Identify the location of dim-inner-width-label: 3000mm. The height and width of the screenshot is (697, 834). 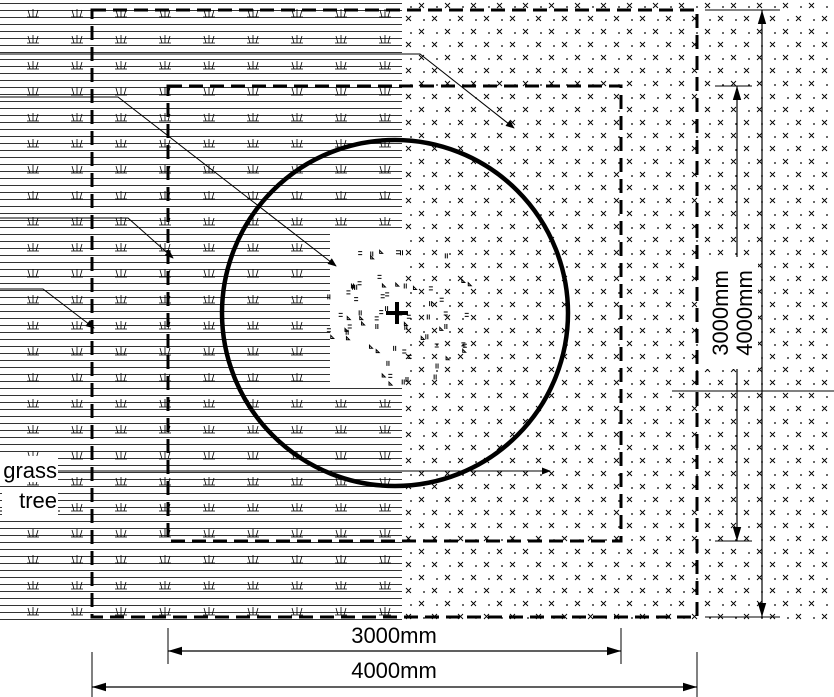
(394, 635).